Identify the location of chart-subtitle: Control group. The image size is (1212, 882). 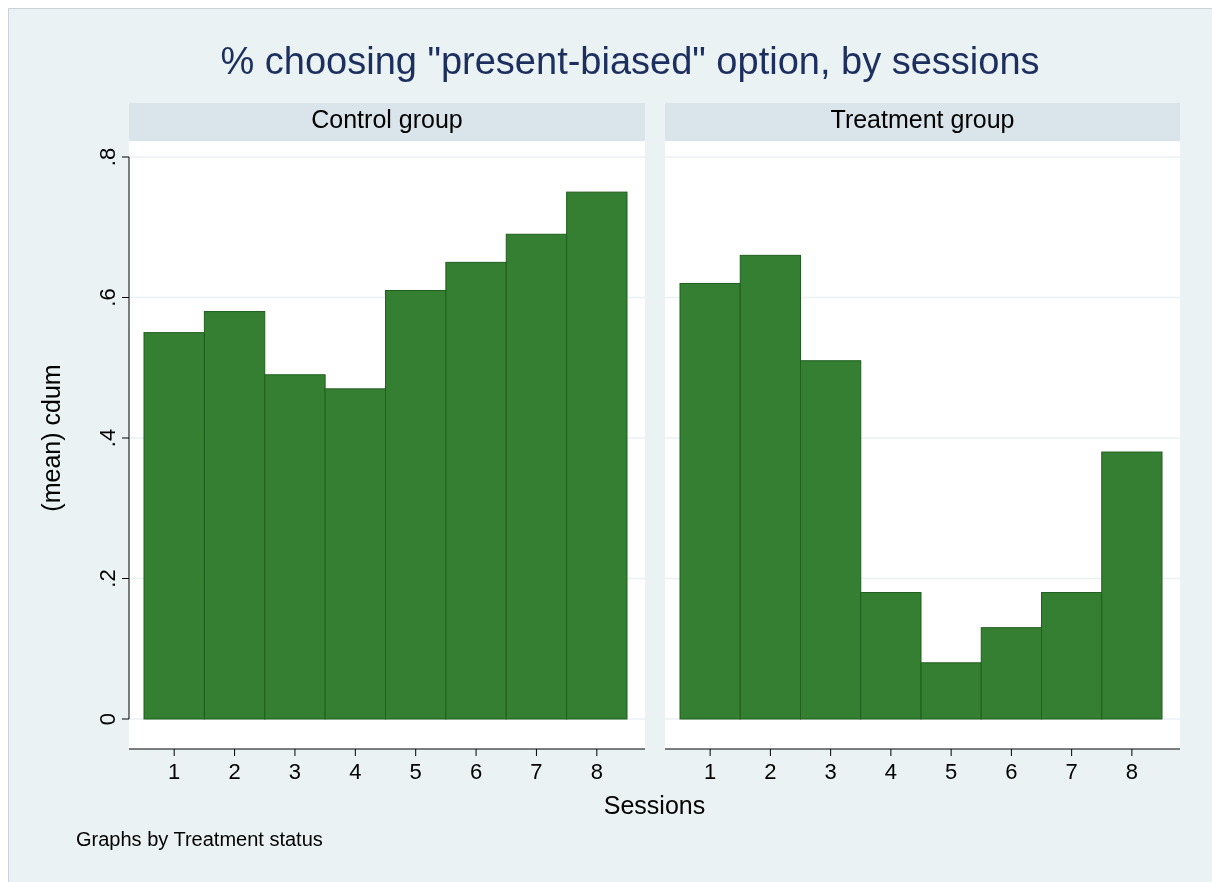
(387, 119).